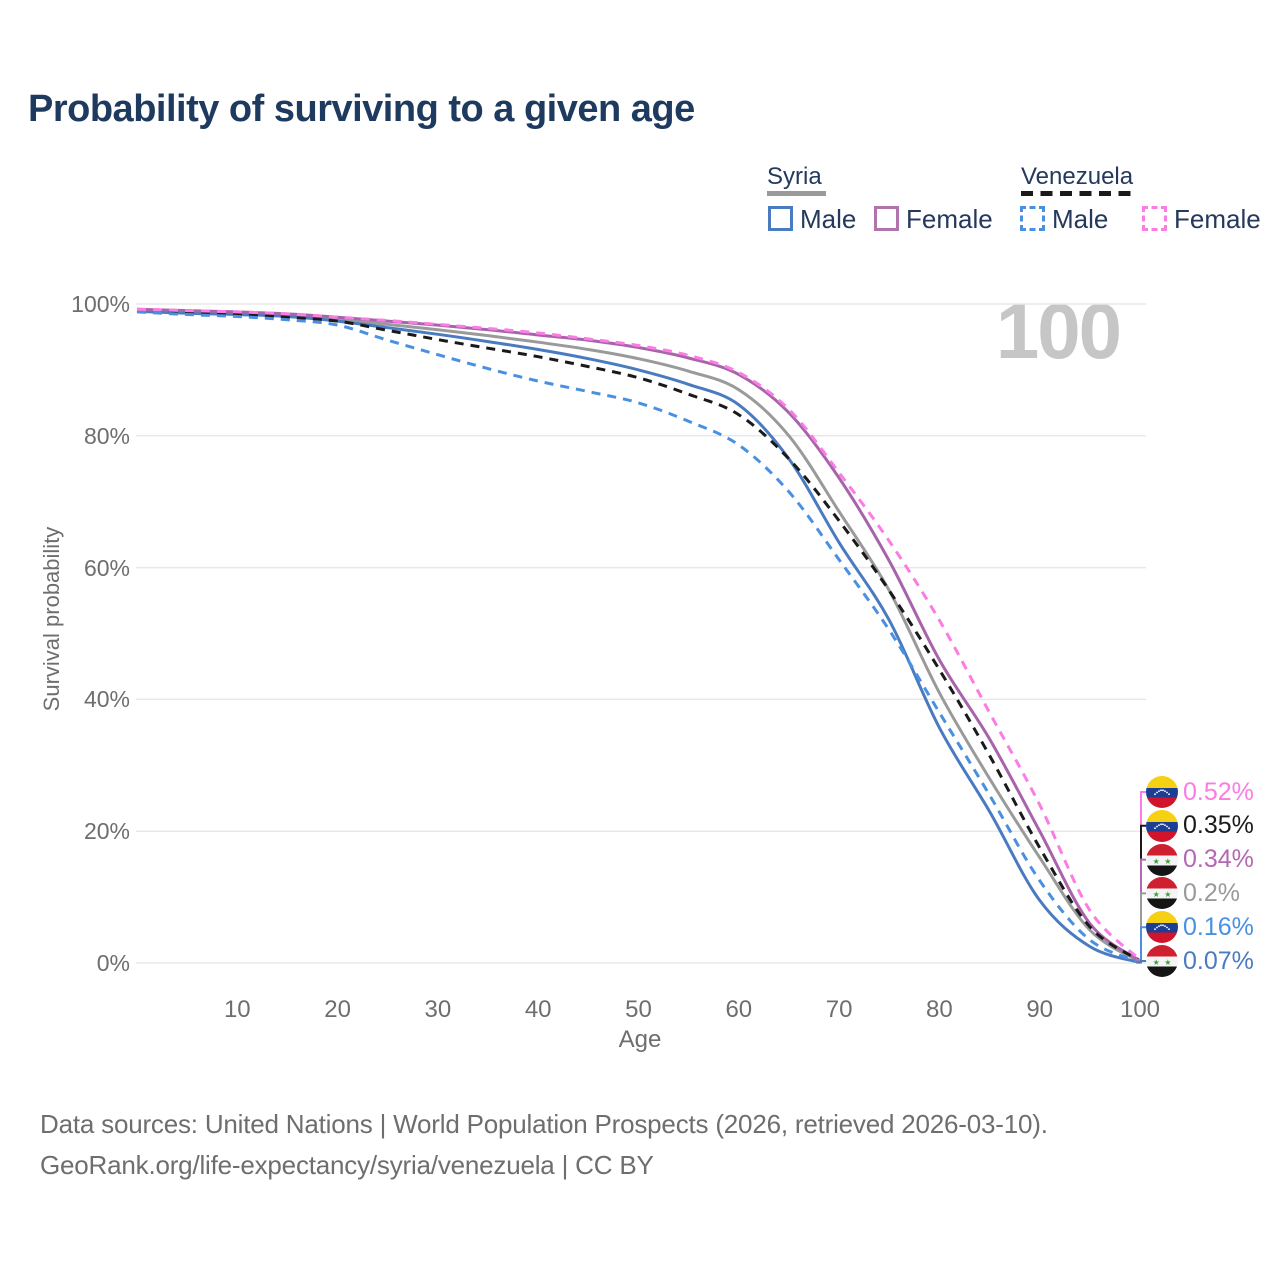  What do you see at coordinates (828, 219) in the screenshot?
I see `syria-male-label: Male` at bounding box center [828, 219].